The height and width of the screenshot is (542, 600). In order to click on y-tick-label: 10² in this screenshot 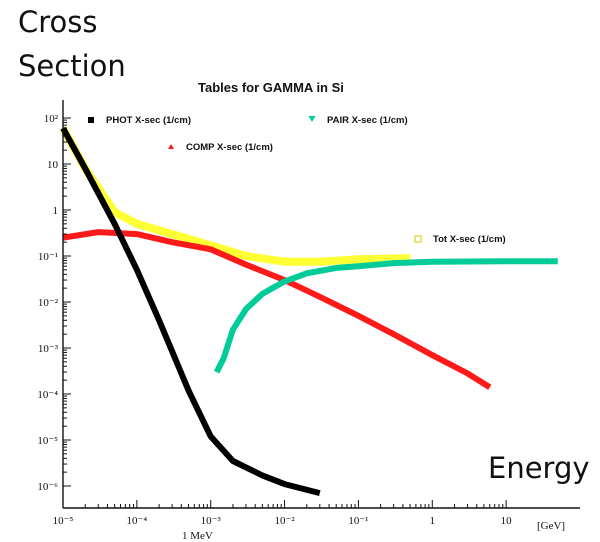, I will do `click(51, 119)`.